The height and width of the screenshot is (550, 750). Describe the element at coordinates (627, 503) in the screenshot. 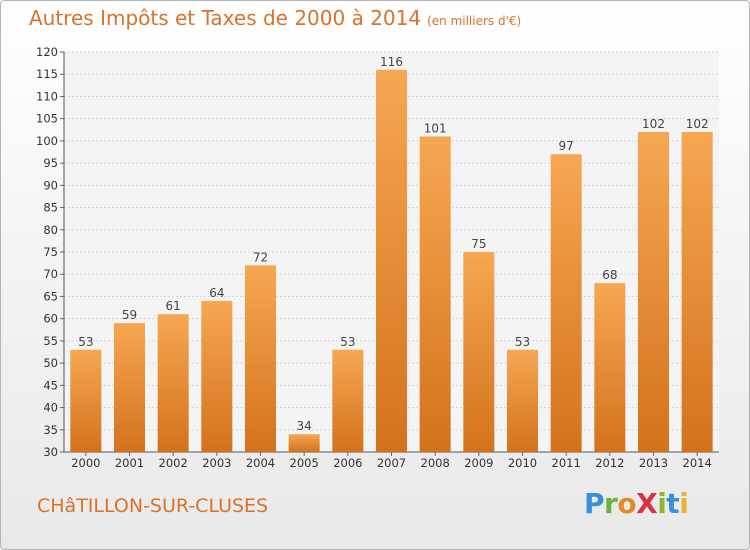

I see `logo-letter: o` at that location.